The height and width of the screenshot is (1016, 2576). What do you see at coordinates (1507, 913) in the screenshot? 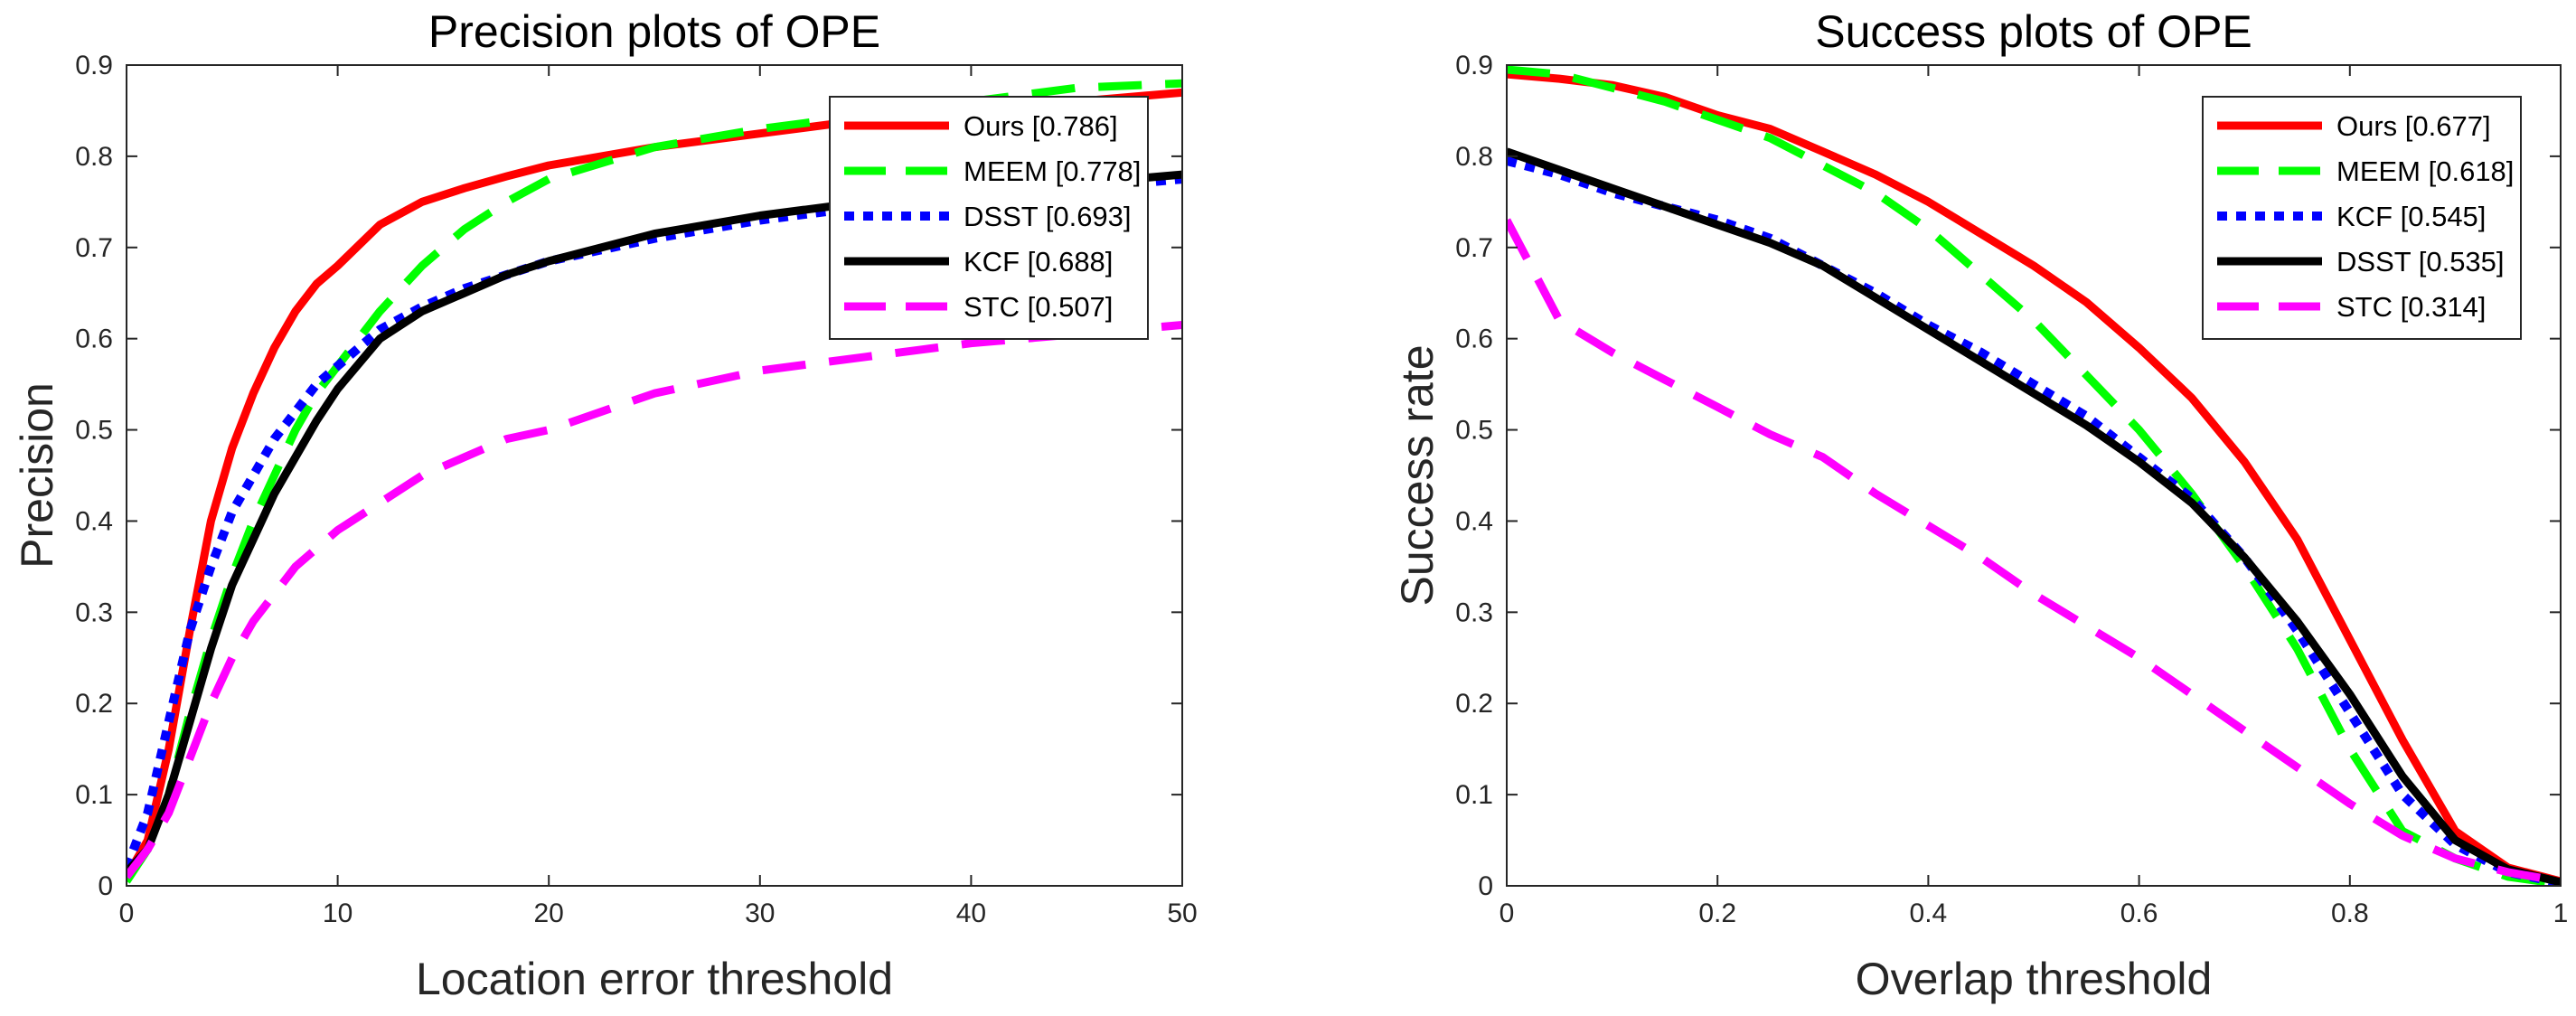
I see `success-xtick-label: 0` at bounding box center [1507, 913].